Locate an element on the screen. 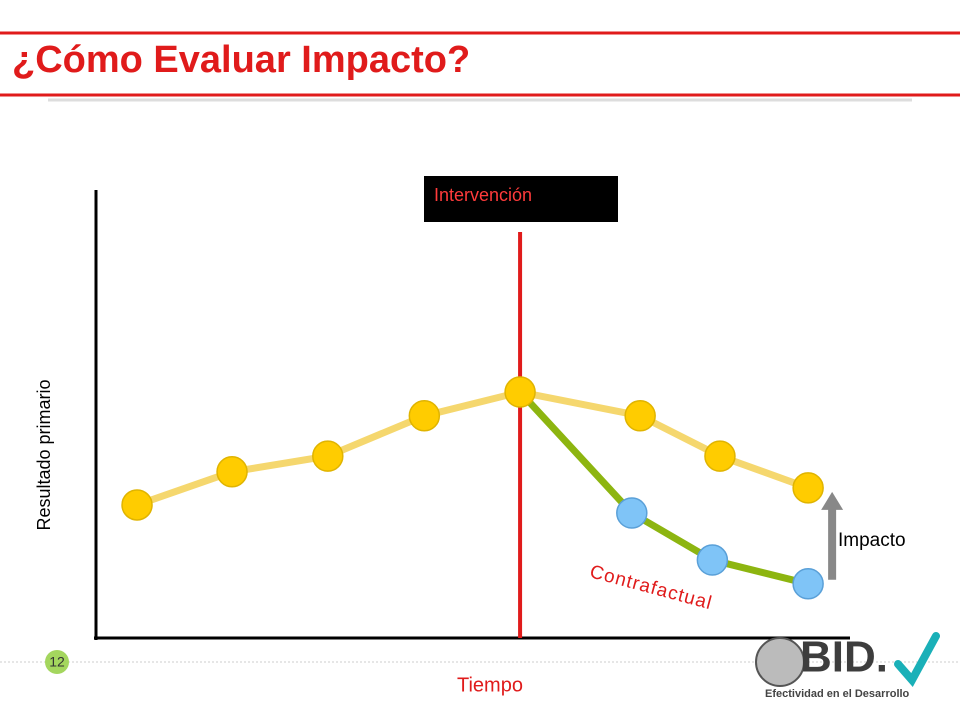  logo: BID. Efectividad en el Desarrollo is located at coordinates (847, 666).